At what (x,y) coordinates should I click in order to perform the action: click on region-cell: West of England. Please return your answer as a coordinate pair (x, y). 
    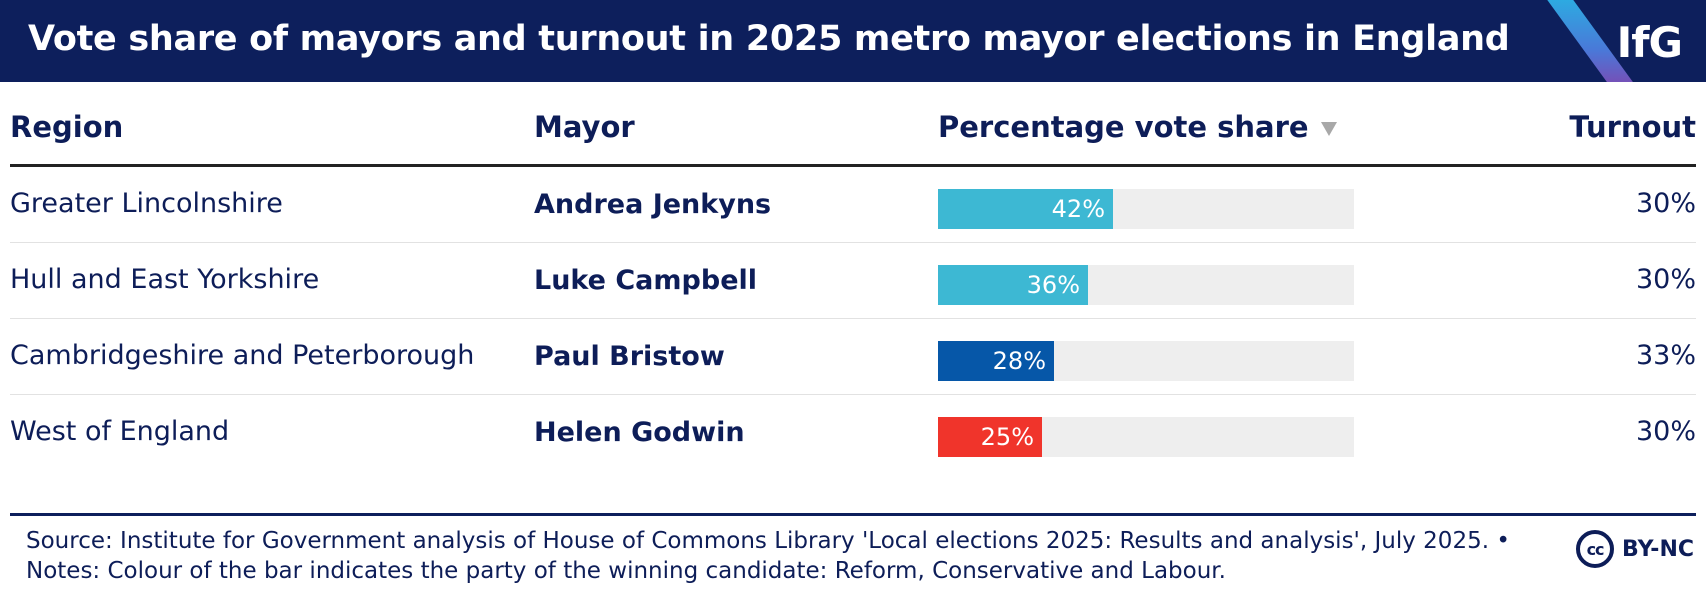
    Looking at the image, I should click on (120, 431).